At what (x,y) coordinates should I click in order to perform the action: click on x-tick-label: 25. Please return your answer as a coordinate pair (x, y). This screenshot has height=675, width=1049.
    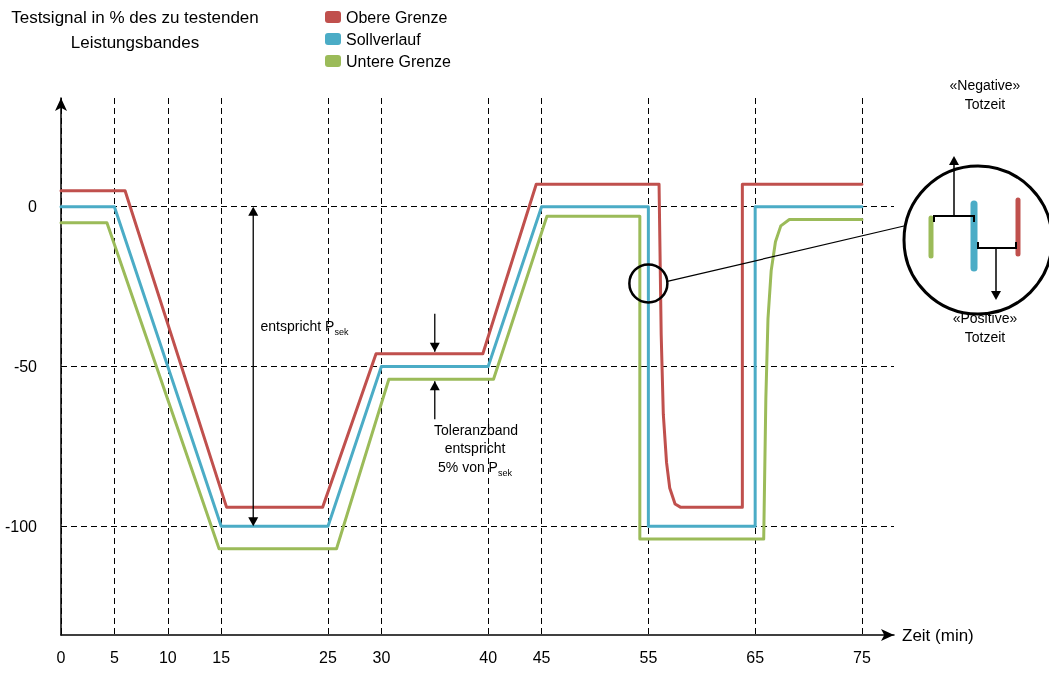
    Looking at the image, I should click on (328, 657).